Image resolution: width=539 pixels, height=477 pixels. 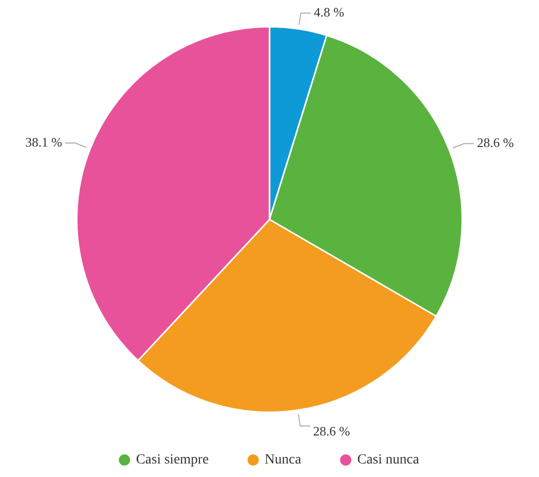 I want to click on legend-label: Casi nunca, so click(x=388, y=460).